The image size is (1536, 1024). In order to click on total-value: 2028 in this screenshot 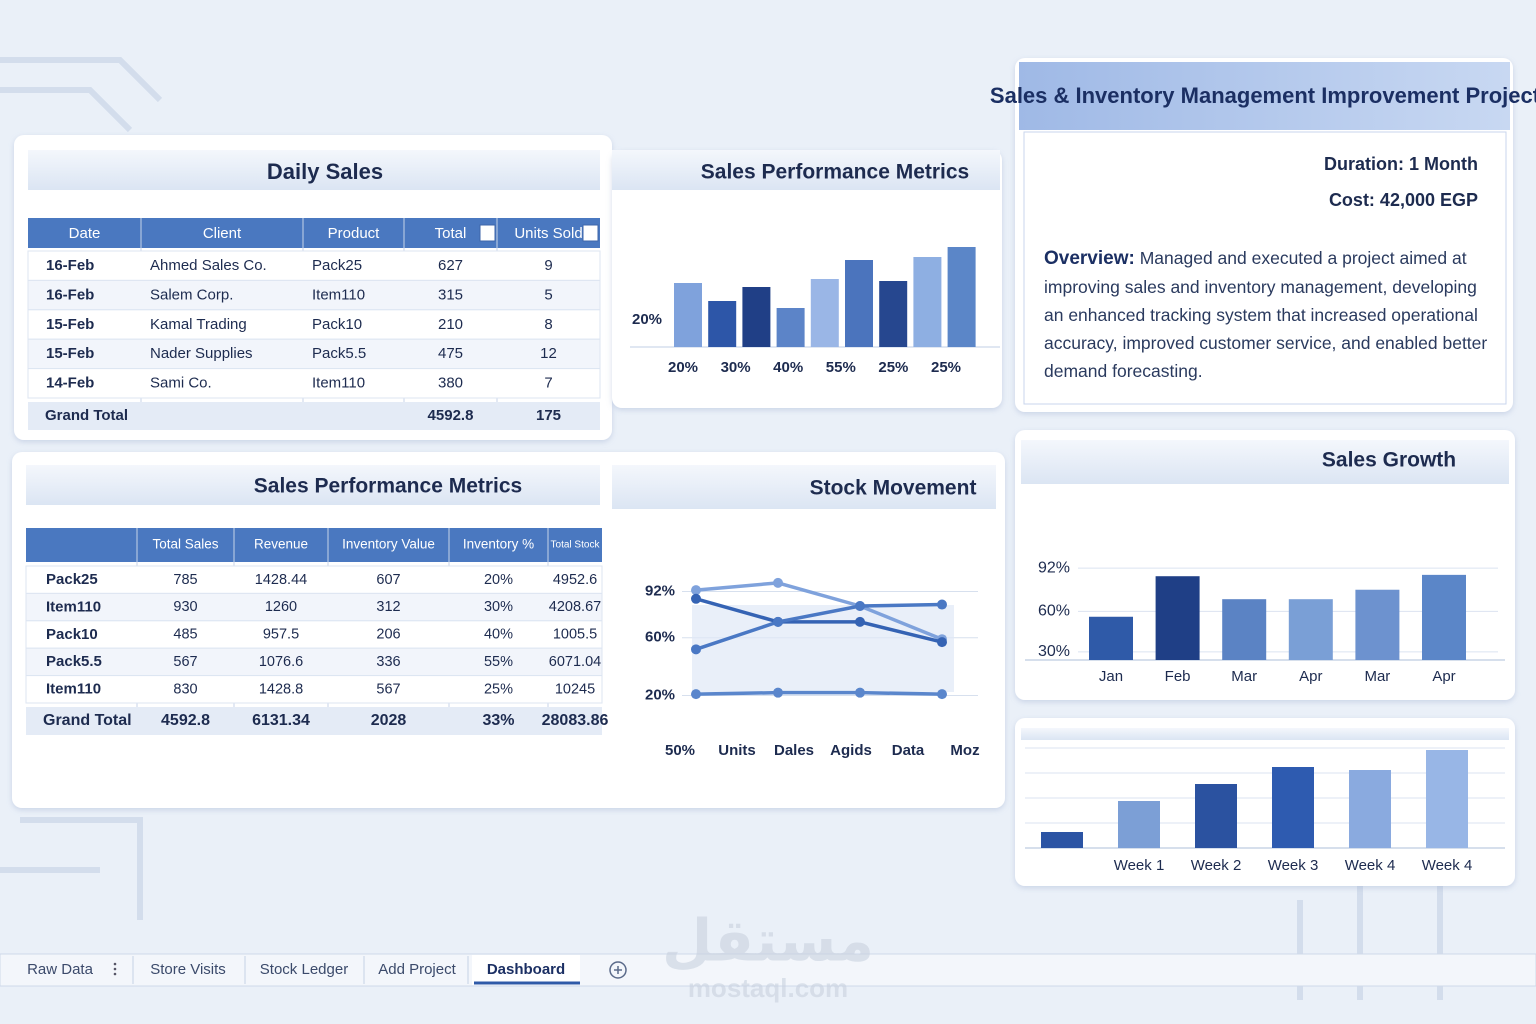, I will do `click(389, 720)`.